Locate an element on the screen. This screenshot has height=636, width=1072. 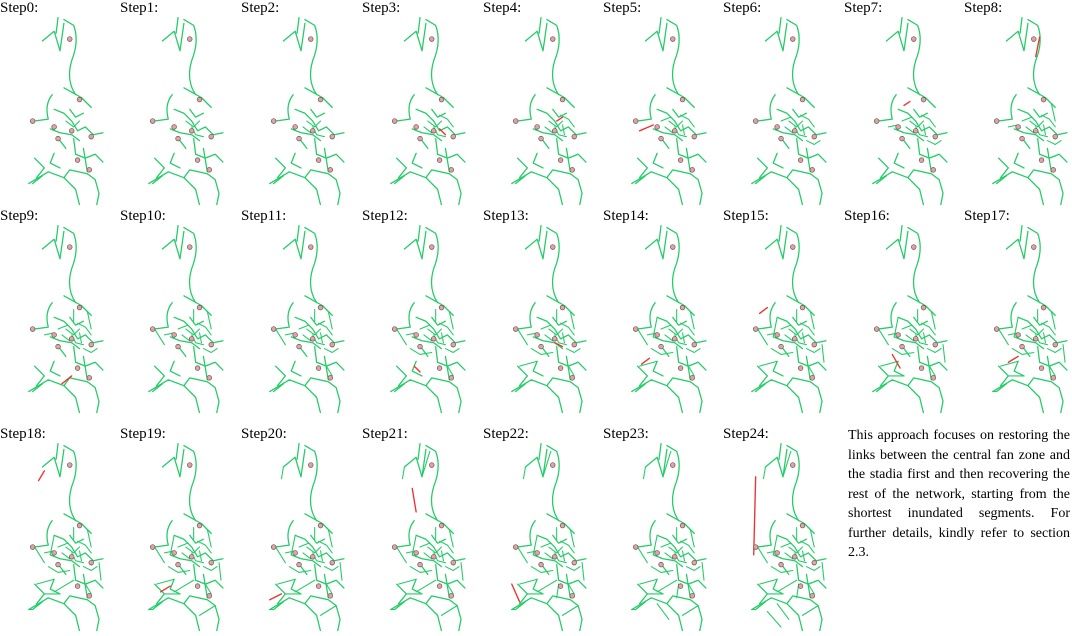
step-label: Step8: is located at coordinates (983, 8).